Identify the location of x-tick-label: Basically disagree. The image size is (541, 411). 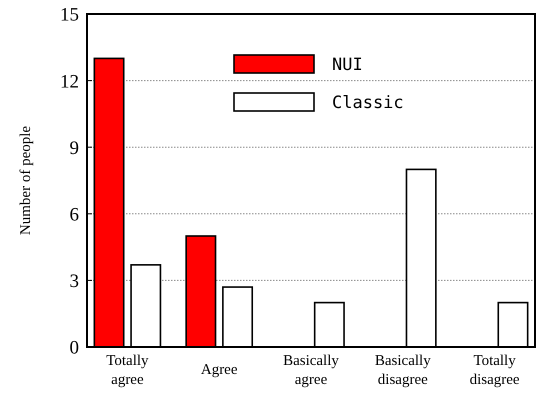
(403, 370).